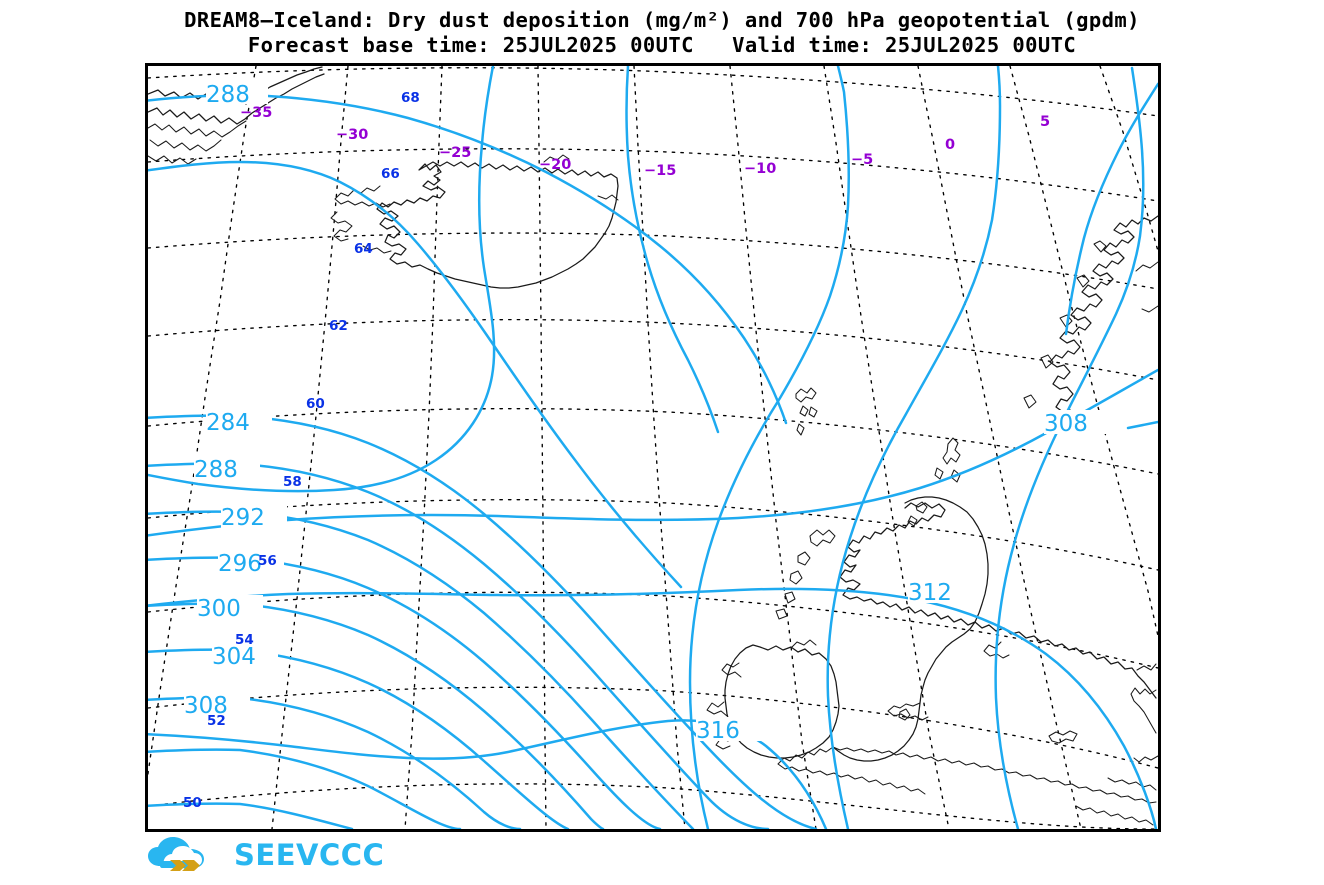 The width and height of the screenshot is (1324, 885). Describe the element at coordinates (1116, 801) in the screenshot. I see `coastline-continental-europe` at that location.